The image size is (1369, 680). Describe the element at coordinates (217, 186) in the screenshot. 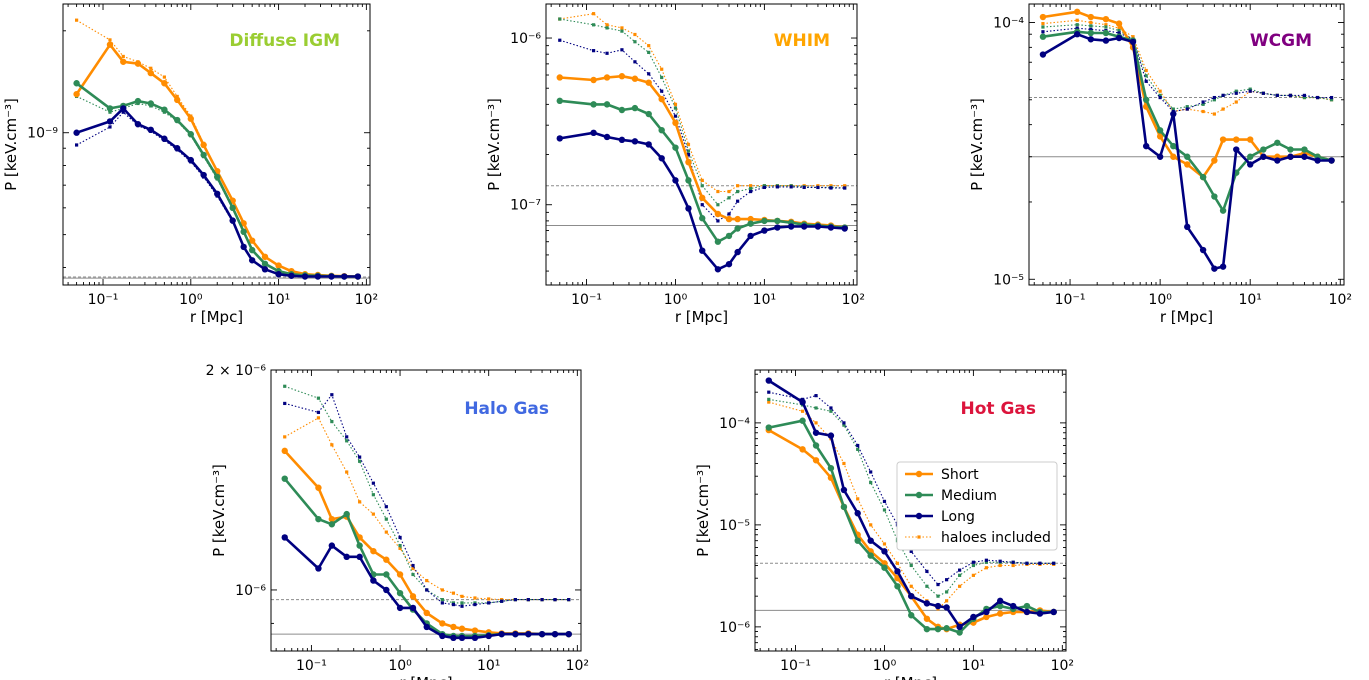

I see `series-medium-haloes-included-` at that location.